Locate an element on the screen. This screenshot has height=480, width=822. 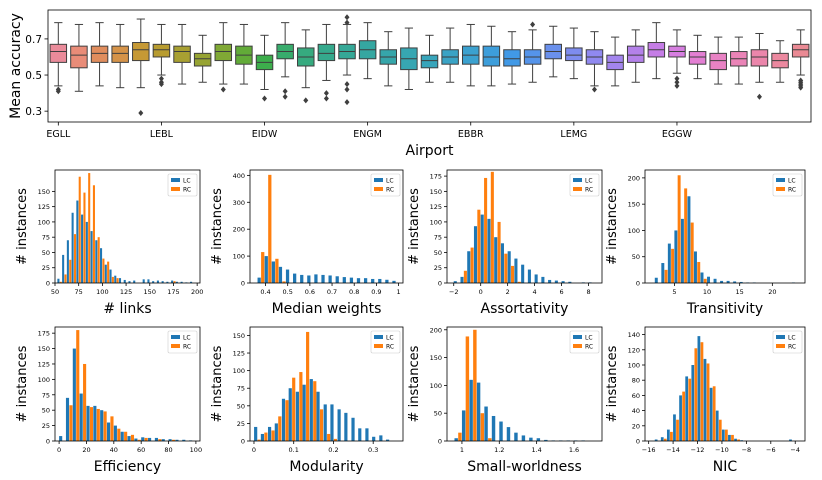
legend-label-lc: LC is located at coordinates (187, 181).